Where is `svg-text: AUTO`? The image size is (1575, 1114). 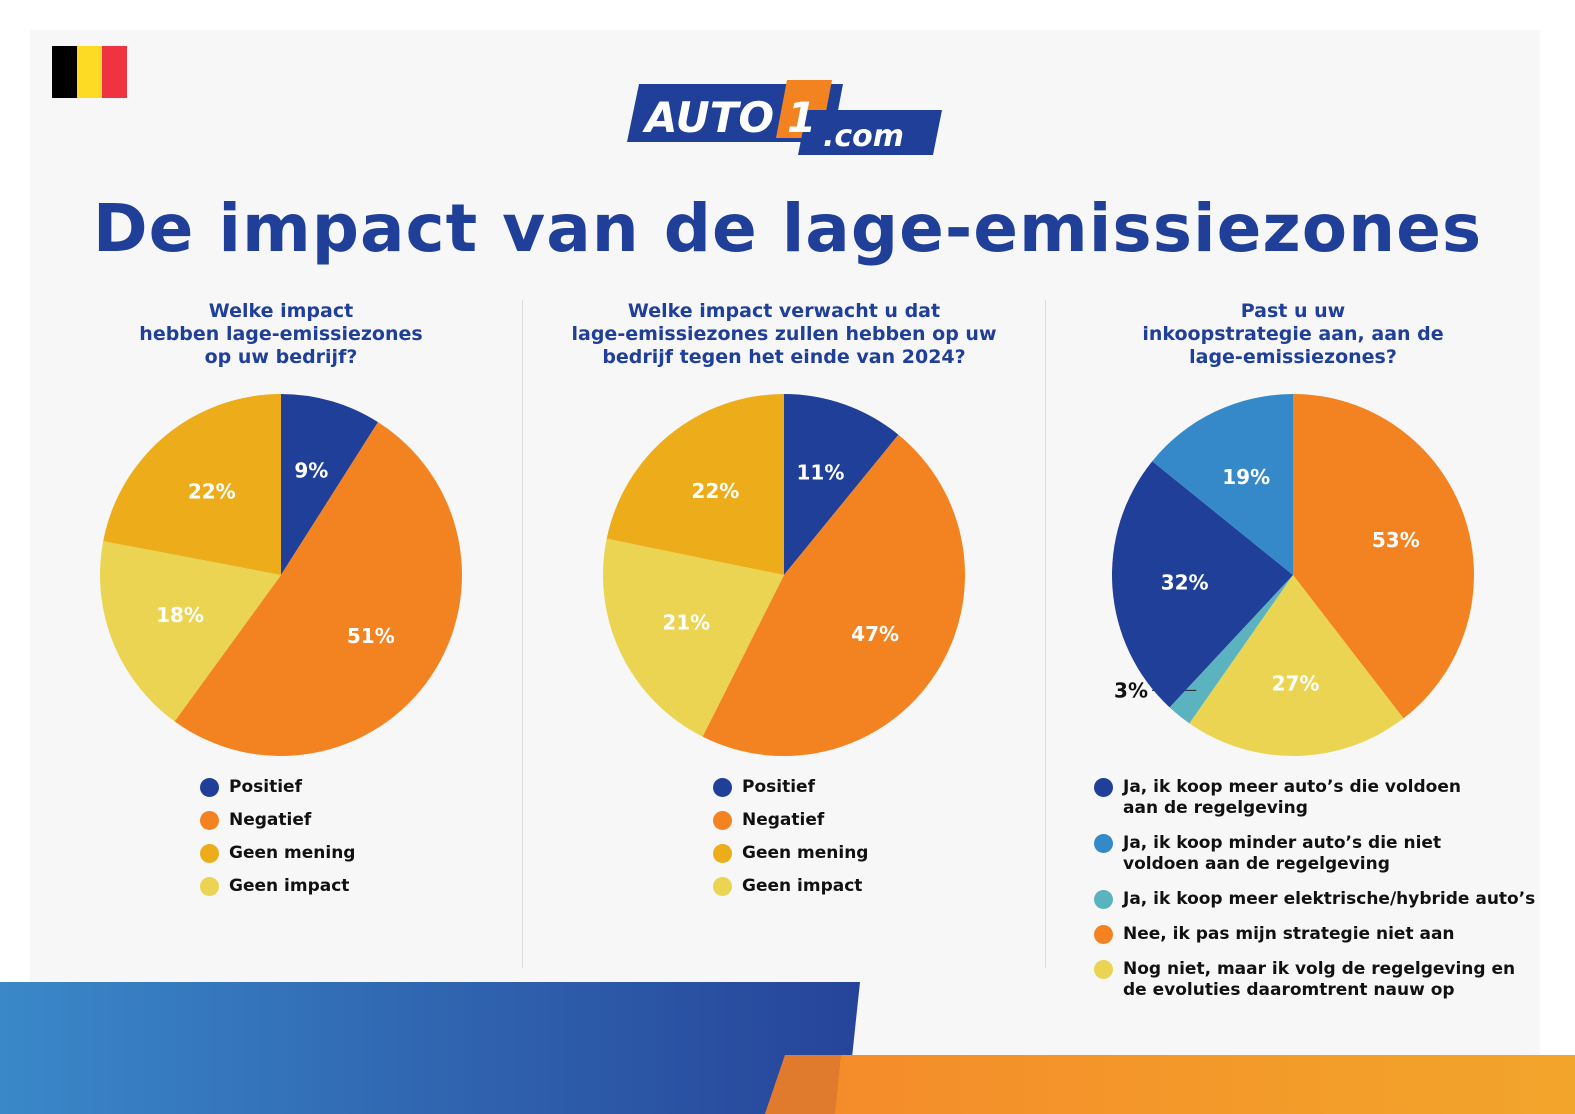
svg-text: AUTO is located at coordinates (708, 117).